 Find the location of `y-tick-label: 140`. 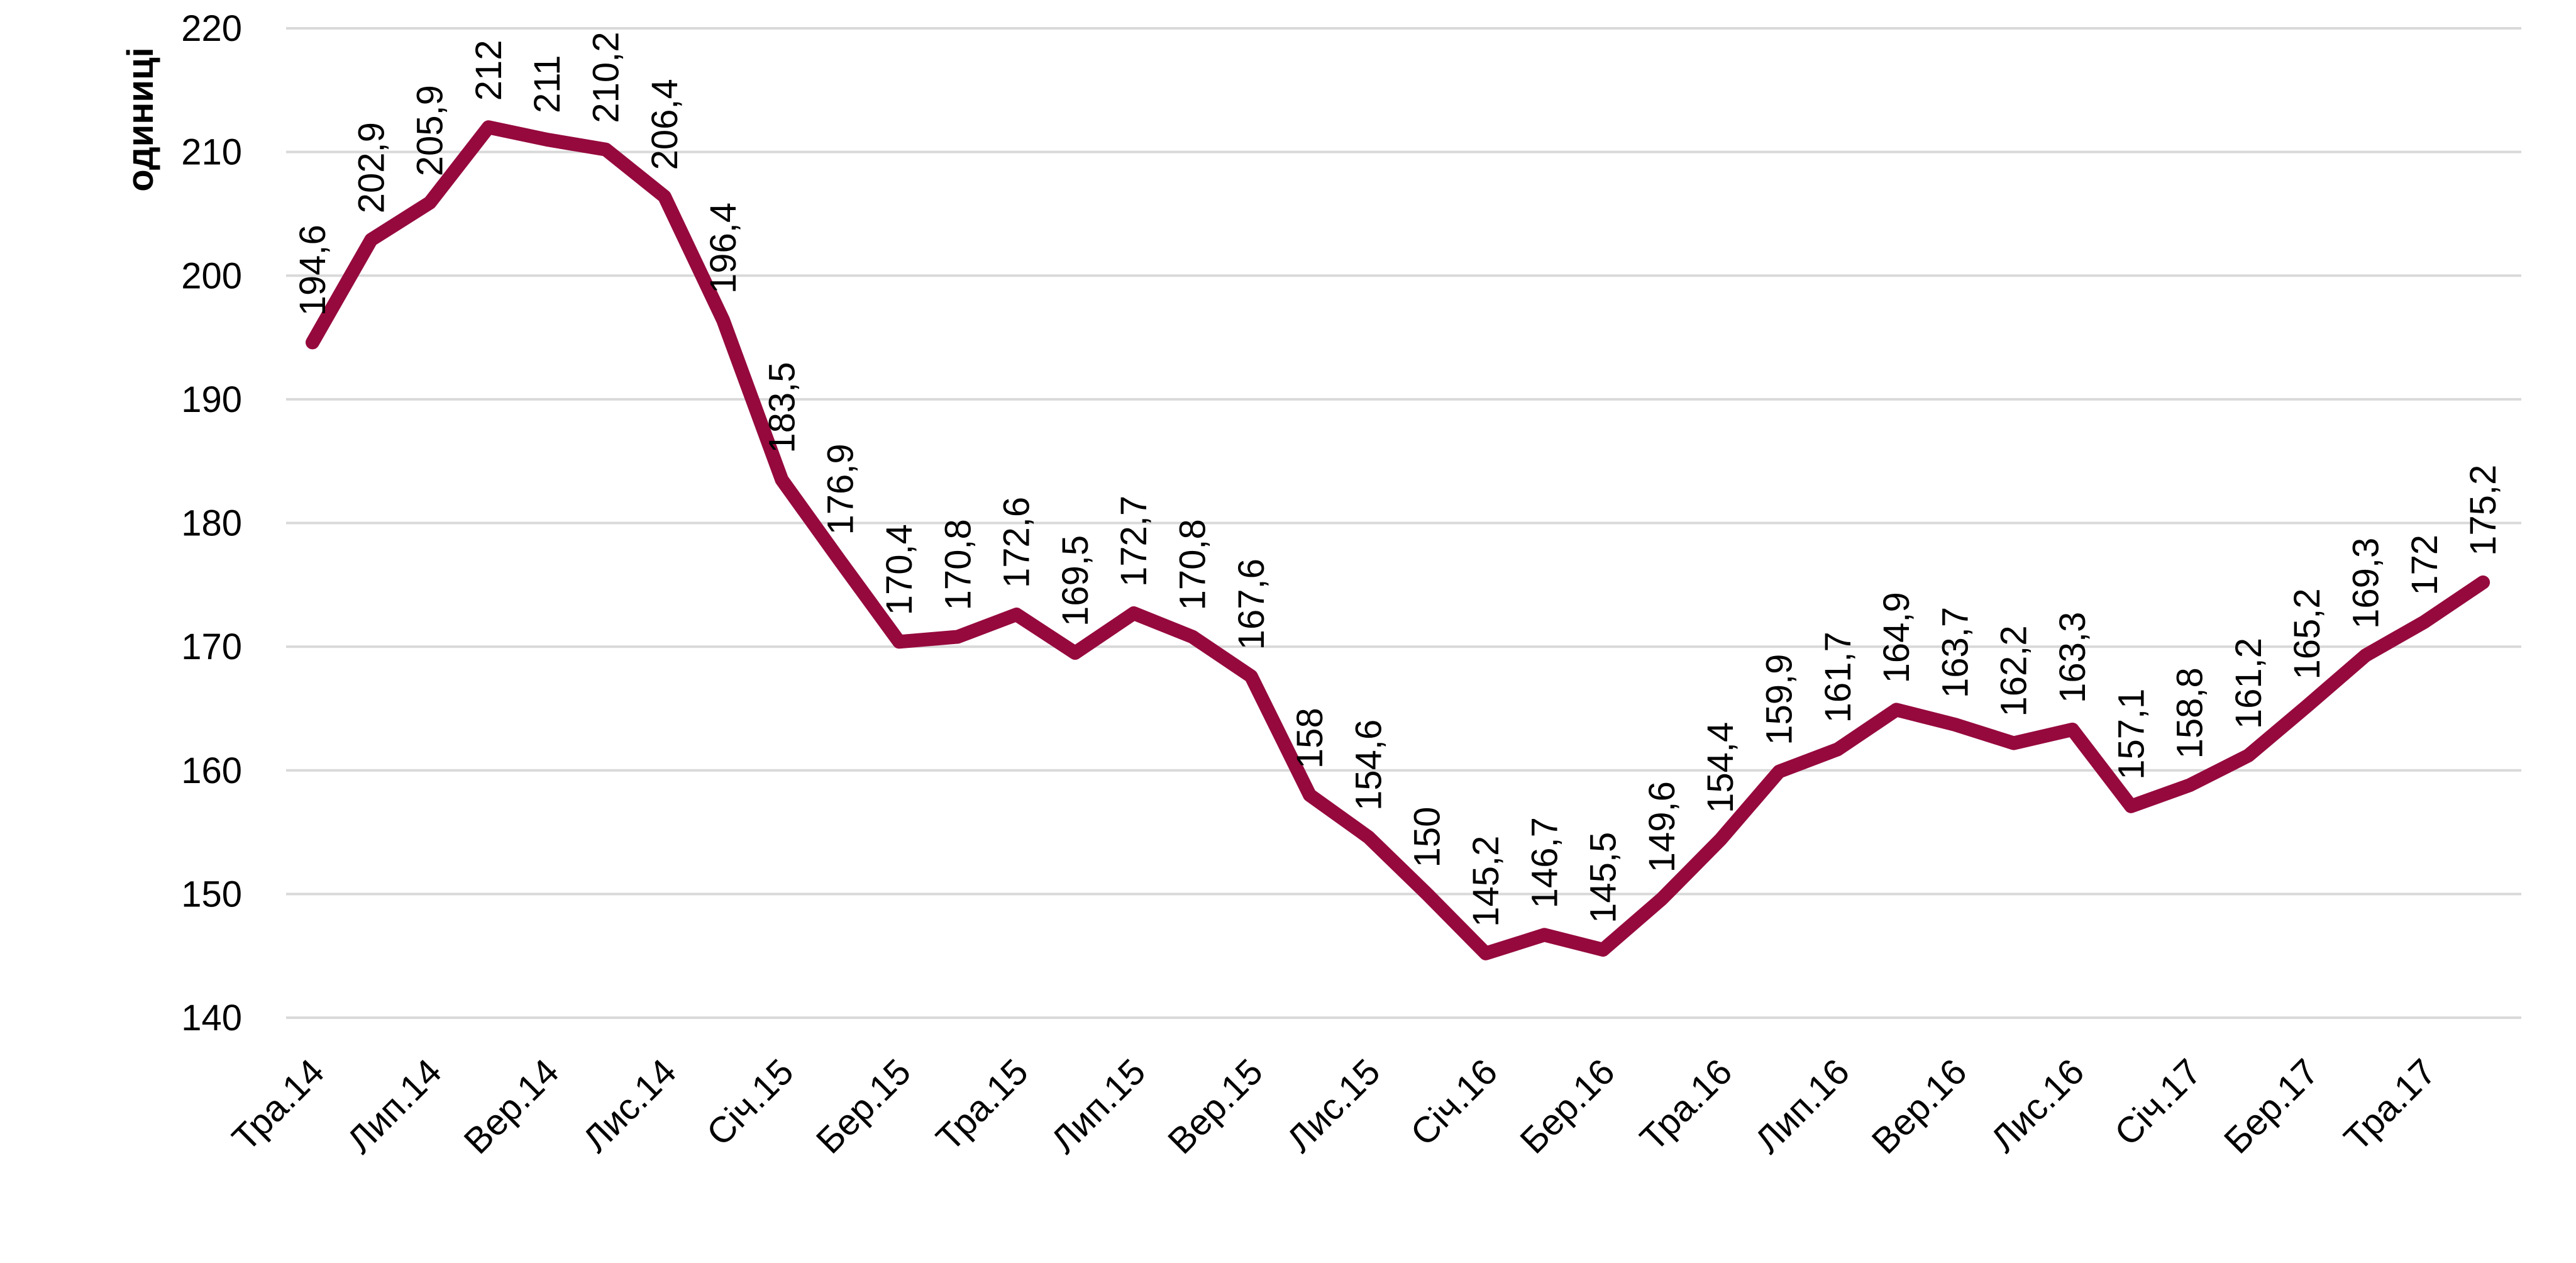

y-tick-label: 140 is located at coordinates (211, 1018).